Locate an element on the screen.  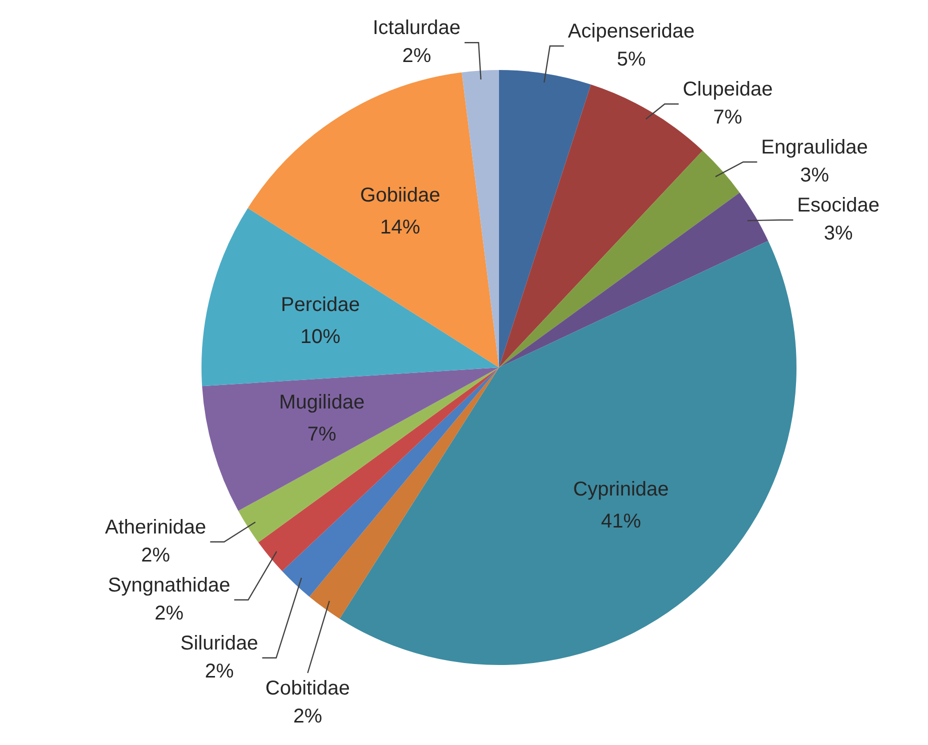
slice-label: Percidae is located at coordinates (320, 305).